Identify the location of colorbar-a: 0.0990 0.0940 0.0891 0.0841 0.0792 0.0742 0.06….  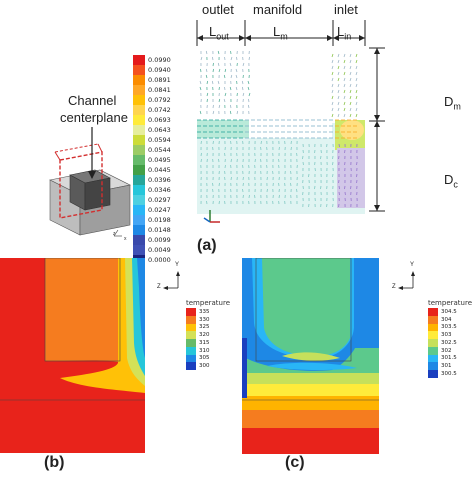
(152, 160).